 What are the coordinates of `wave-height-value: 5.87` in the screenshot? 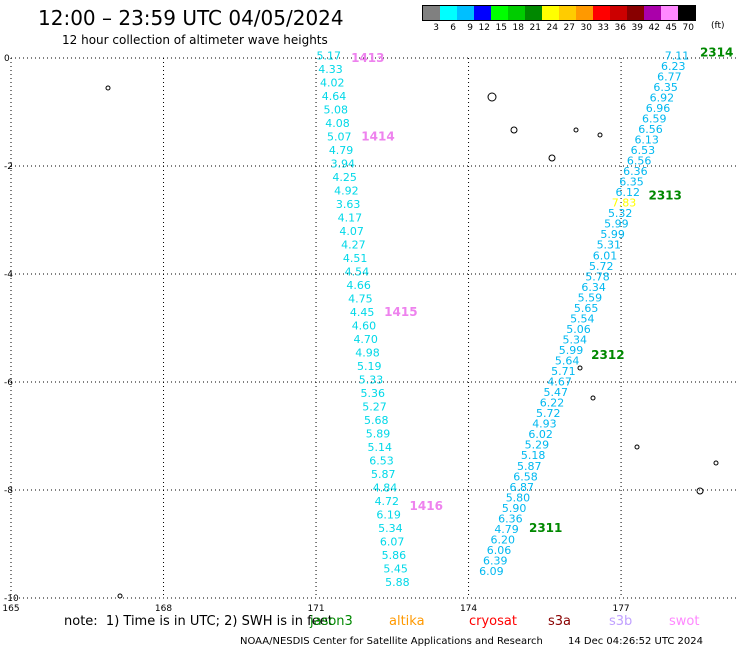 It's located at (383, 474).